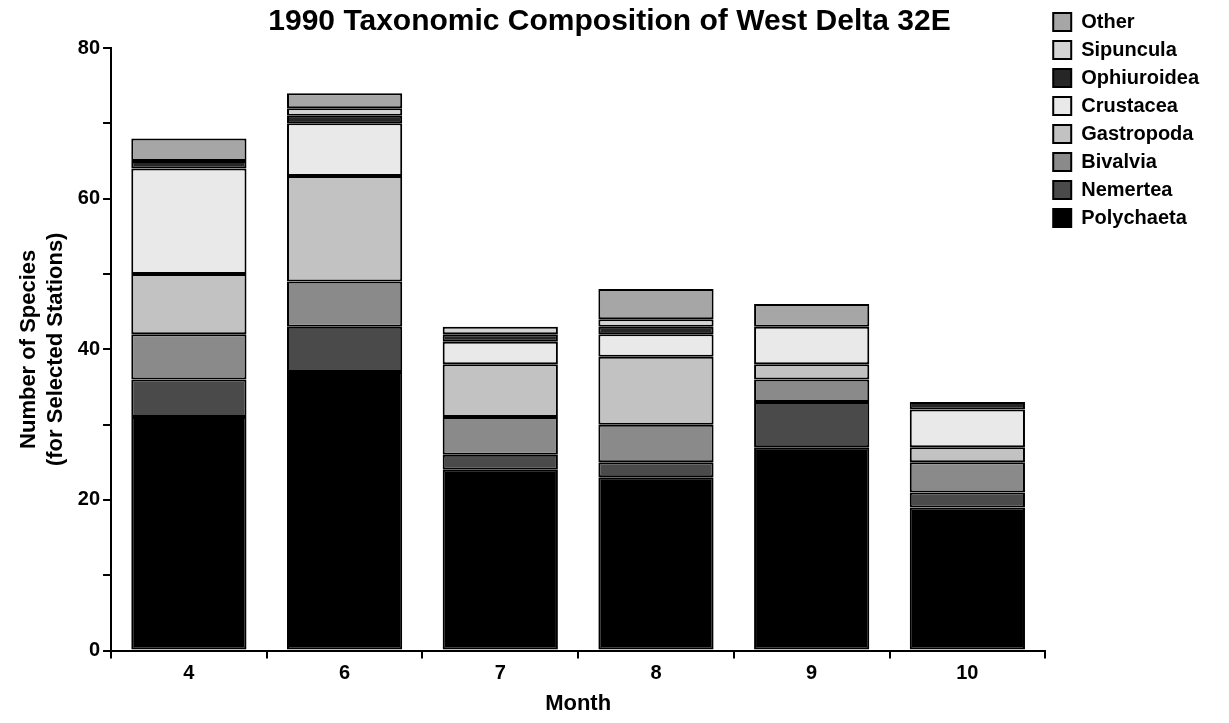 Image resolution: width=1229 pixels, height=723 pixels. Describe the element at coordinates (89, 498) in the screenshot. I see `y-tick-label: 20` at that location.